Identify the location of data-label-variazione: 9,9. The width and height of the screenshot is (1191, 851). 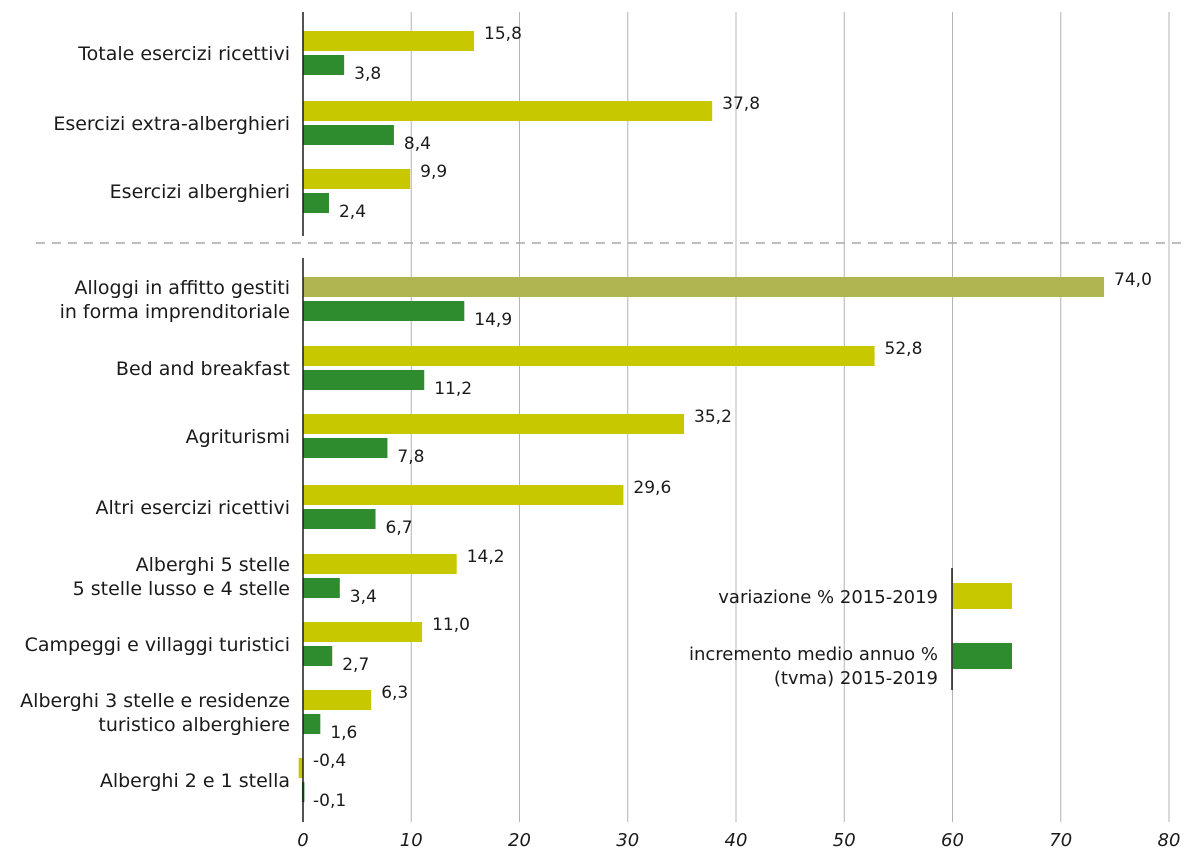
(433, 172).